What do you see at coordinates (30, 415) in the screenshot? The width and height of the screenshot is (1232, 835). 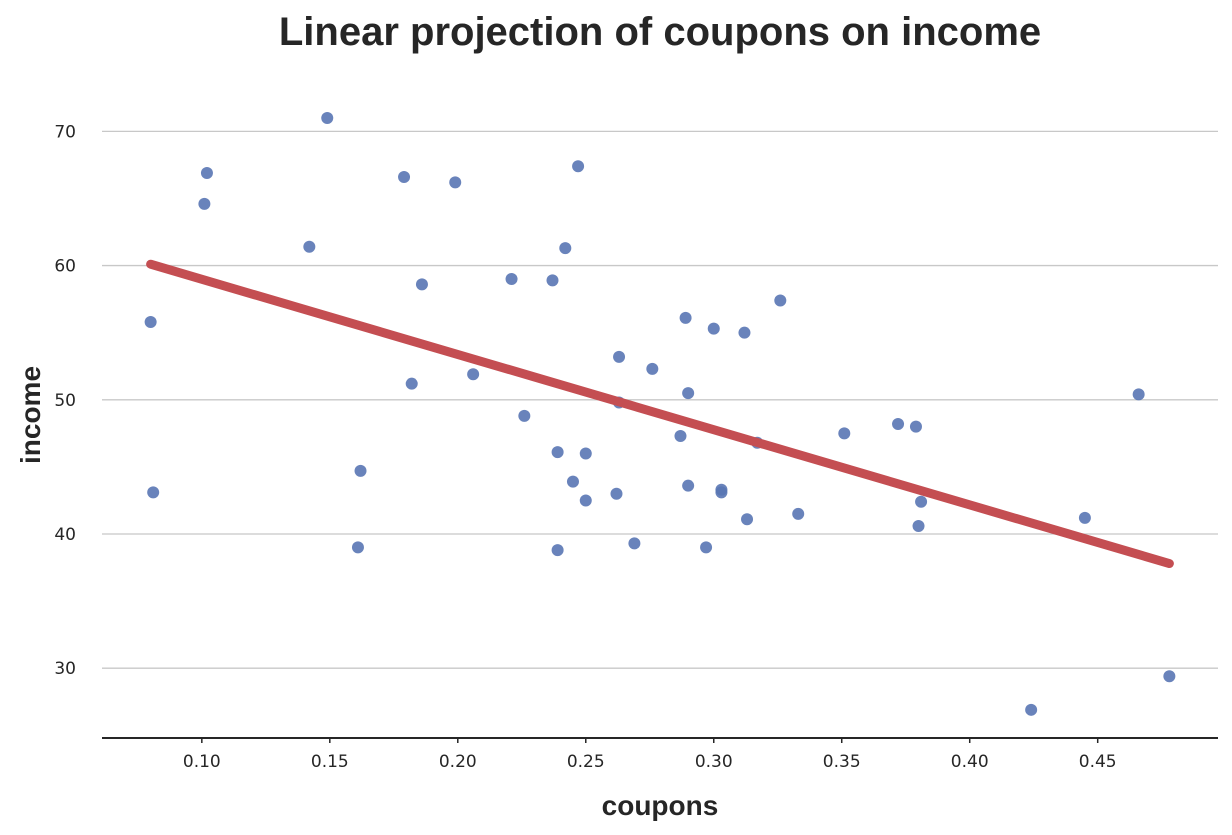 I see `y-axis-label: income` at bounding box center [30, 415].